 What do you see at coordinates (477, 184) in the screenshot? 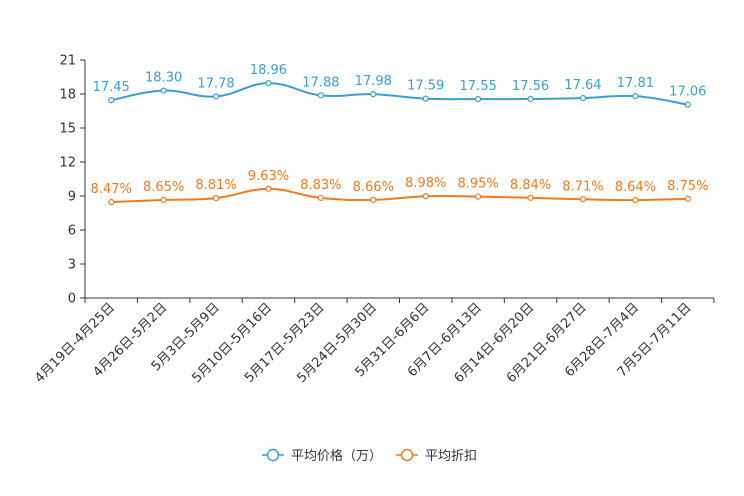
I see `data-label: 8.95%` at bounding box center [477, 184].